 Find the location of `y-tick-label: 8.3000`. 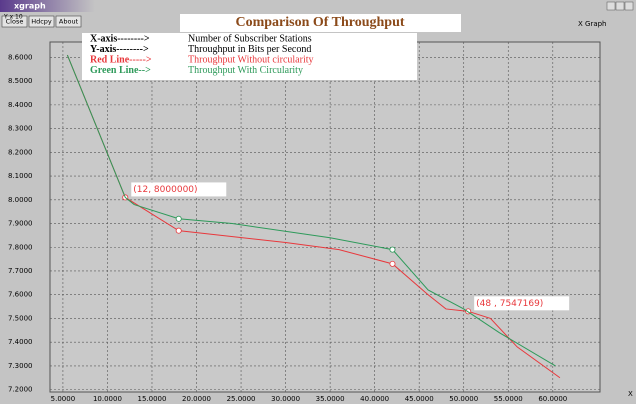

y-tick-label: 8.3000 is located at coordinates (20, 129).